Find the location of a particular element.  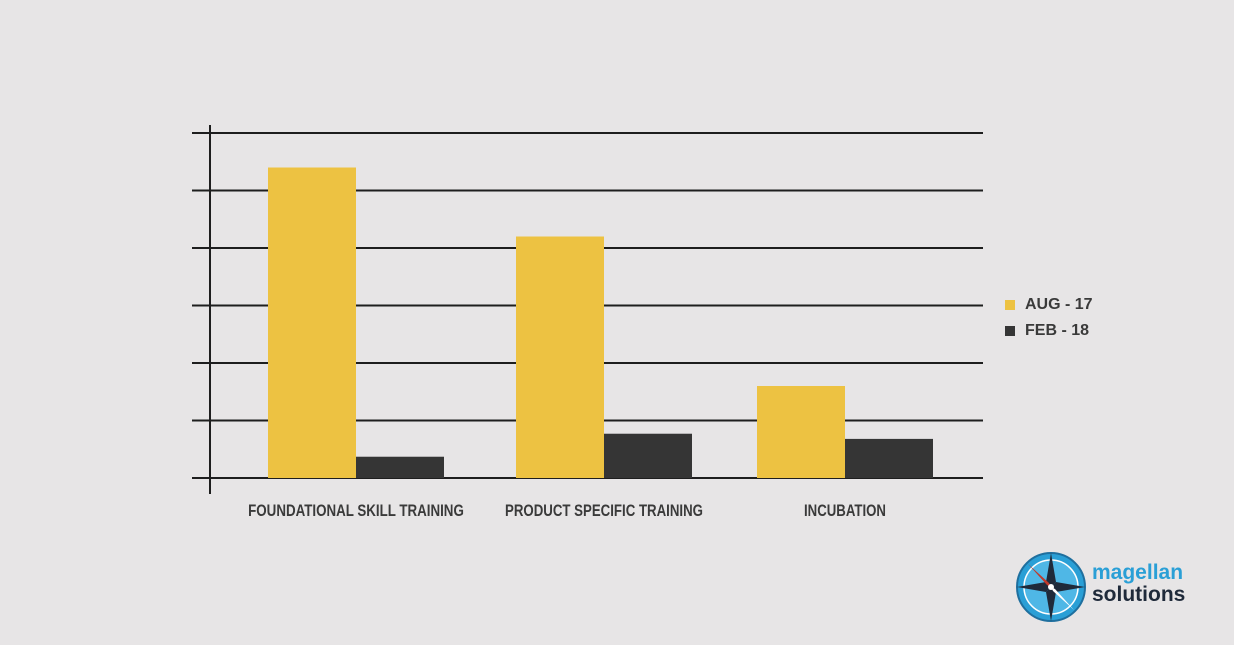

legend-label-feb-18: FEB - 18 is located at coordinates (1057, 330).